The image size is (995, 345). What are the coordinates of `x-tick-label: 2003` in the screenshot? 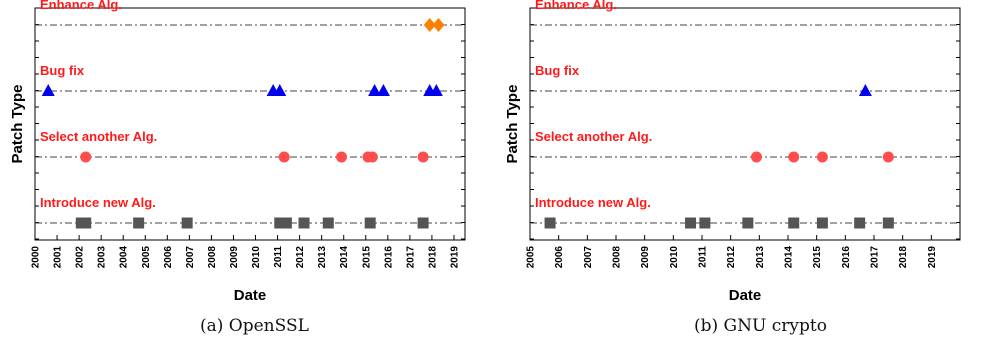 It's located at (102, 257).